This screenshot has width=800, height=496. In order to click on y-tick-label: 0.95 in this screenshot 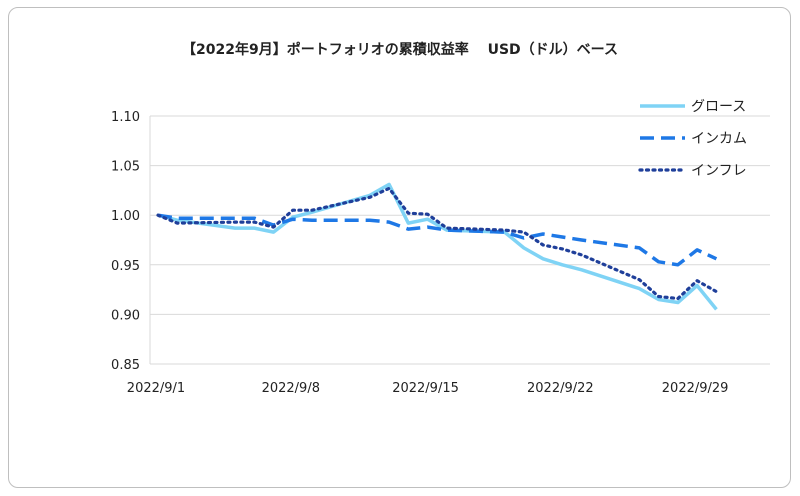, I will do `click(125, 266)`.